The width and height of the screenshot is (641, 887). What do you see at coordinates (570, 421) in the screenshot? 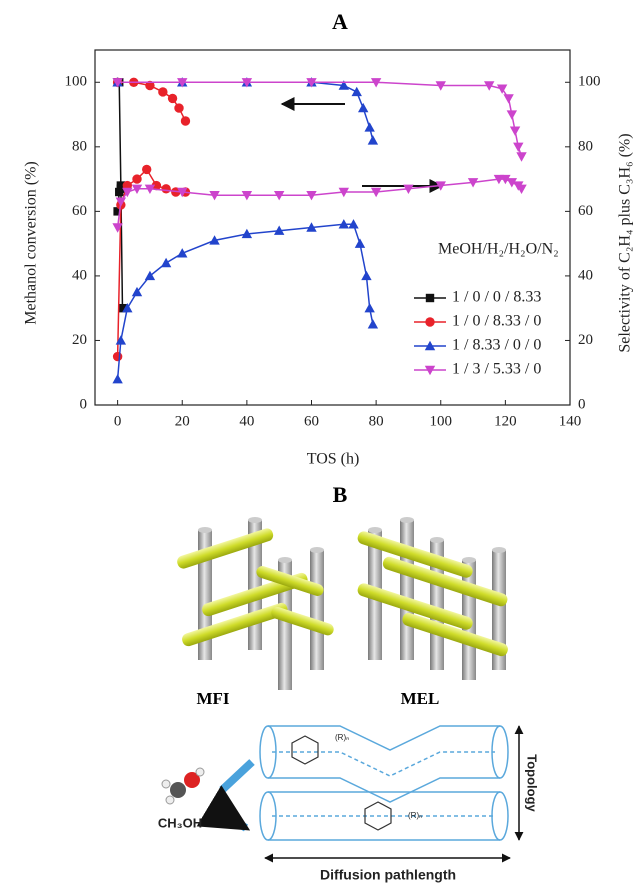
I see `x-tick-label: 140` at bounding box center [570, 421].